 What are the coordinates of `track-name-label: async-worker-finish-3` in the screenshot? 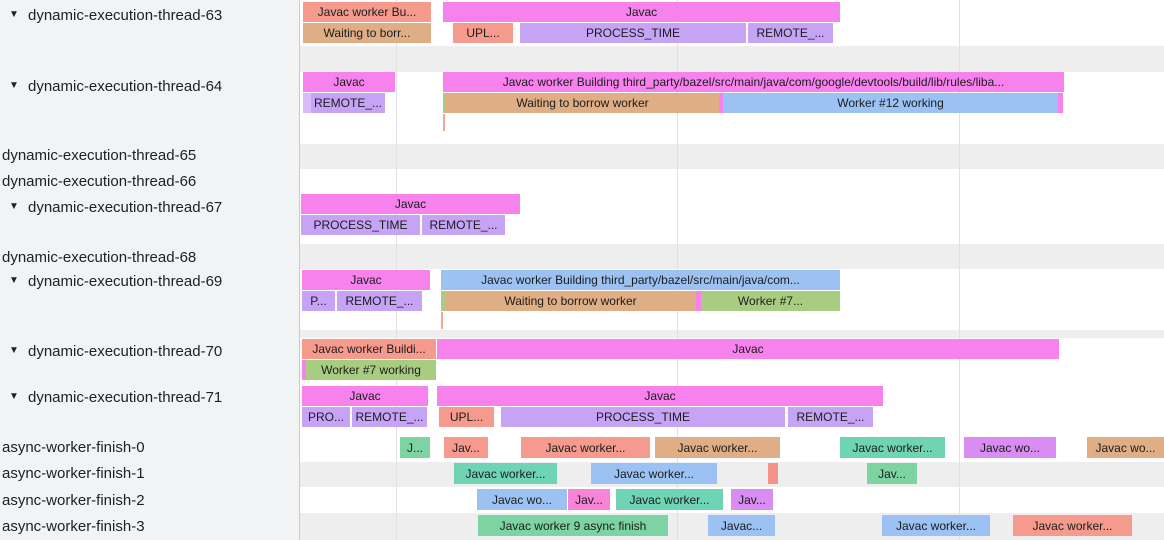 It's located at (73, 526).